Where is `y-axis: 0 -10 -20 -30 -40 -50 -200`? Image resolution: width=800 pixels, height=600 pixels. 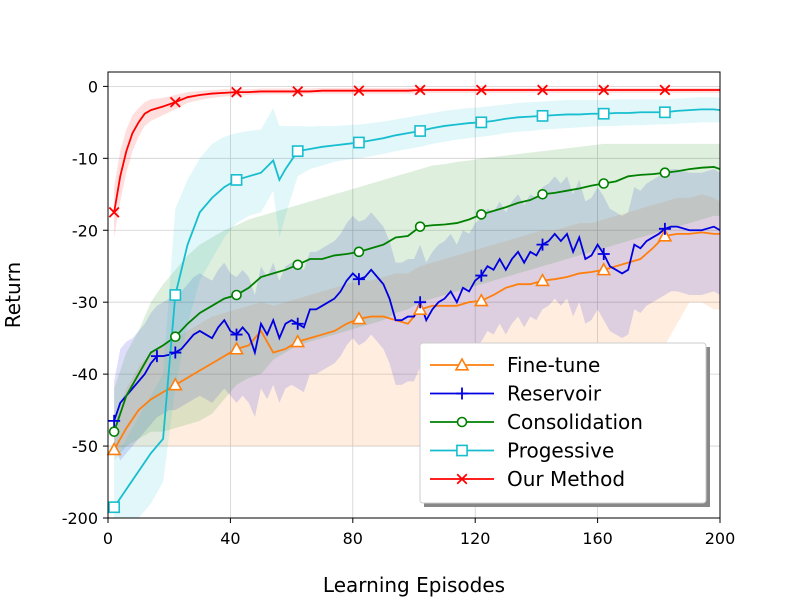
y-axis: 0 -10 -20 -30 -40 -50 -200 is located at coordinates (85, 302).